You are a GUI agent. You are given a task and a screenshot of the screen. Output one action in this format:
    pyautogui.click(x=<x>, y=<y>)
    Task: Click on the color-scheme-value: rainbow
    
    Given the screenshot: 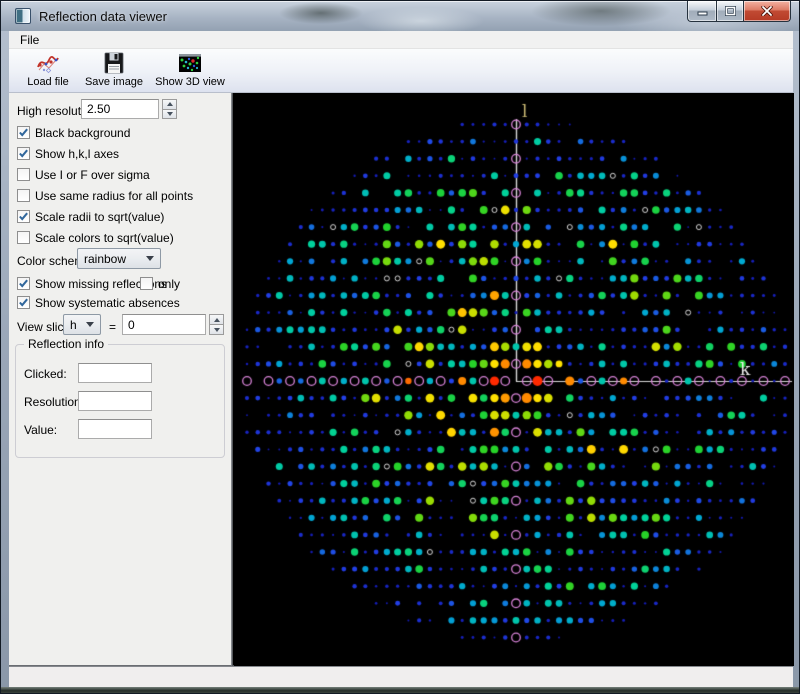 What is the action you would take?
    pyautogui.click(x=105, y=258)
    